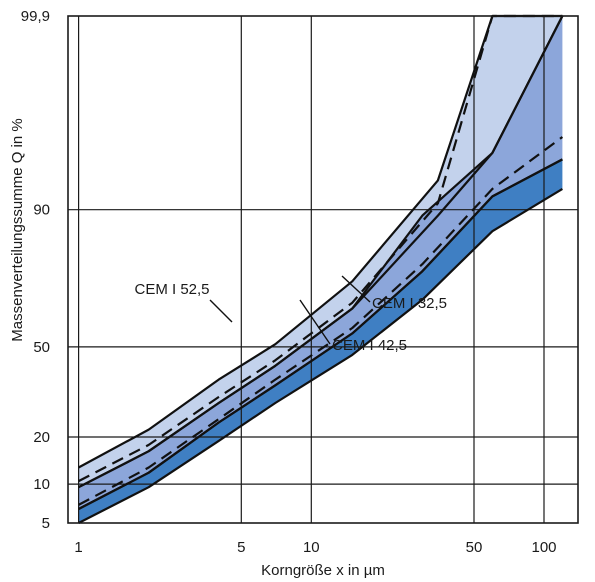 The height and width of the screenshot is (582, 595). I want to click on y-tick-label-3: 50, so click(41, 347).